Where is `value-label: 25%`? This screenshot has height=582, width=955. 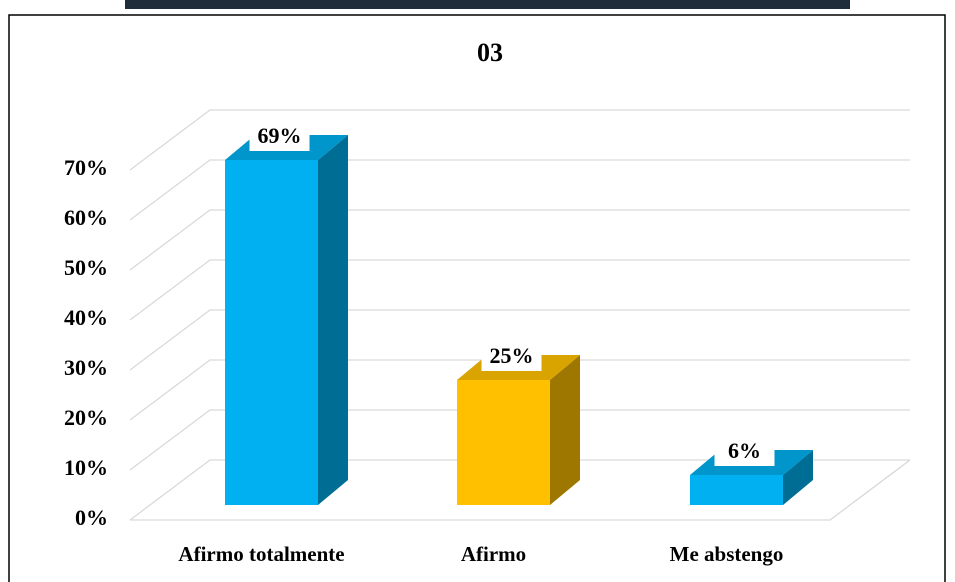 value-label: 25% is located at coordinates (512, 355).